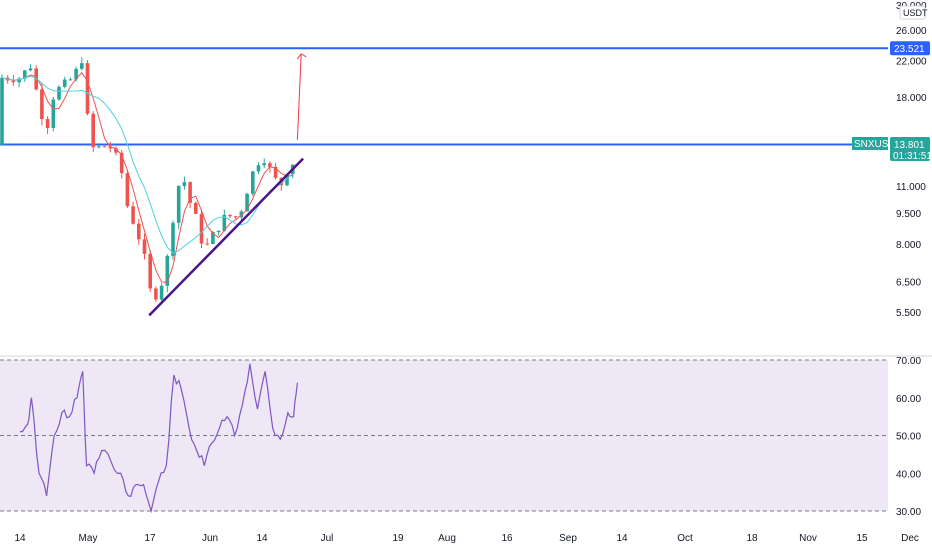 The image size is (932, 555). Describe the element at coordinates (908, 361) in the screenshot. I see `rsi-axis-tick: 70.00` at that location.